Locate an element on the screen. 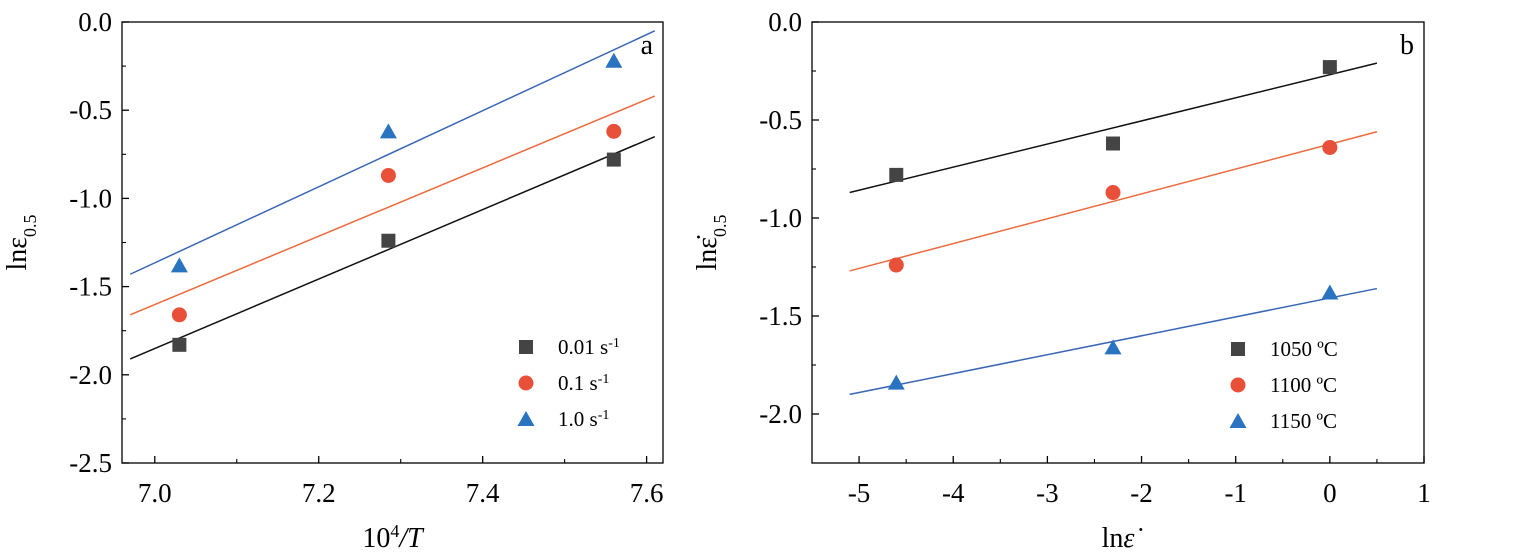 The height and width of the screenshot is (557, 1529). x-tick-label: 7.0 is located at coordinates (155, 493).